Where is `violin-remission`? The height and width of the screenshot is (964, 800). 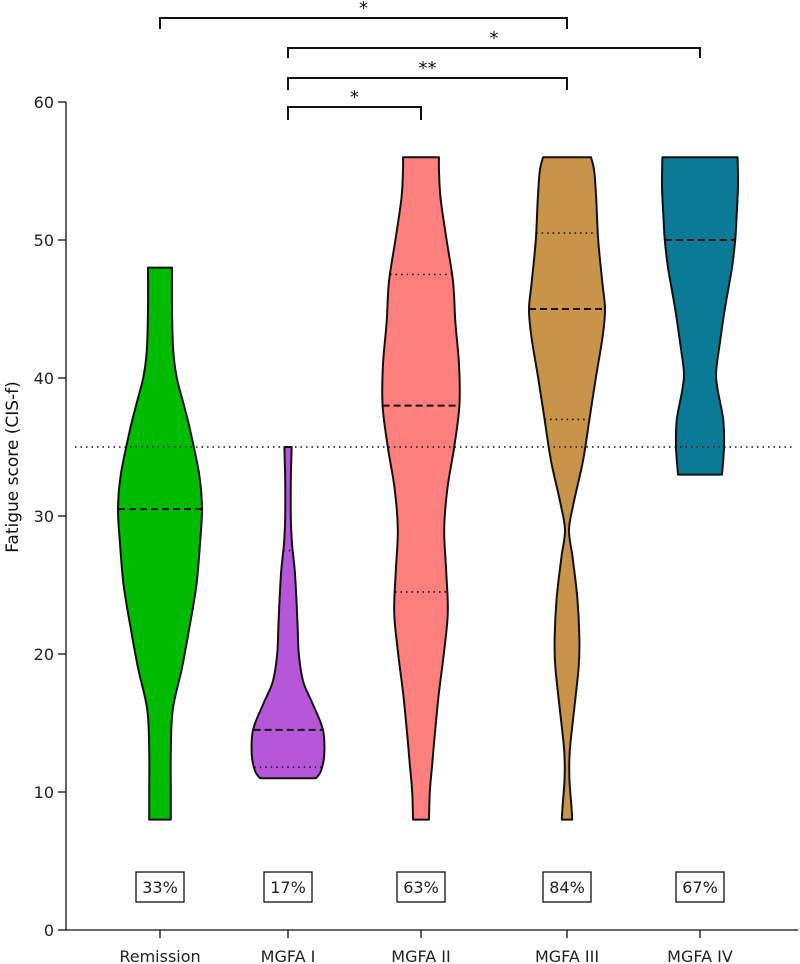
violin-remission is located at coordinates (160, 543).